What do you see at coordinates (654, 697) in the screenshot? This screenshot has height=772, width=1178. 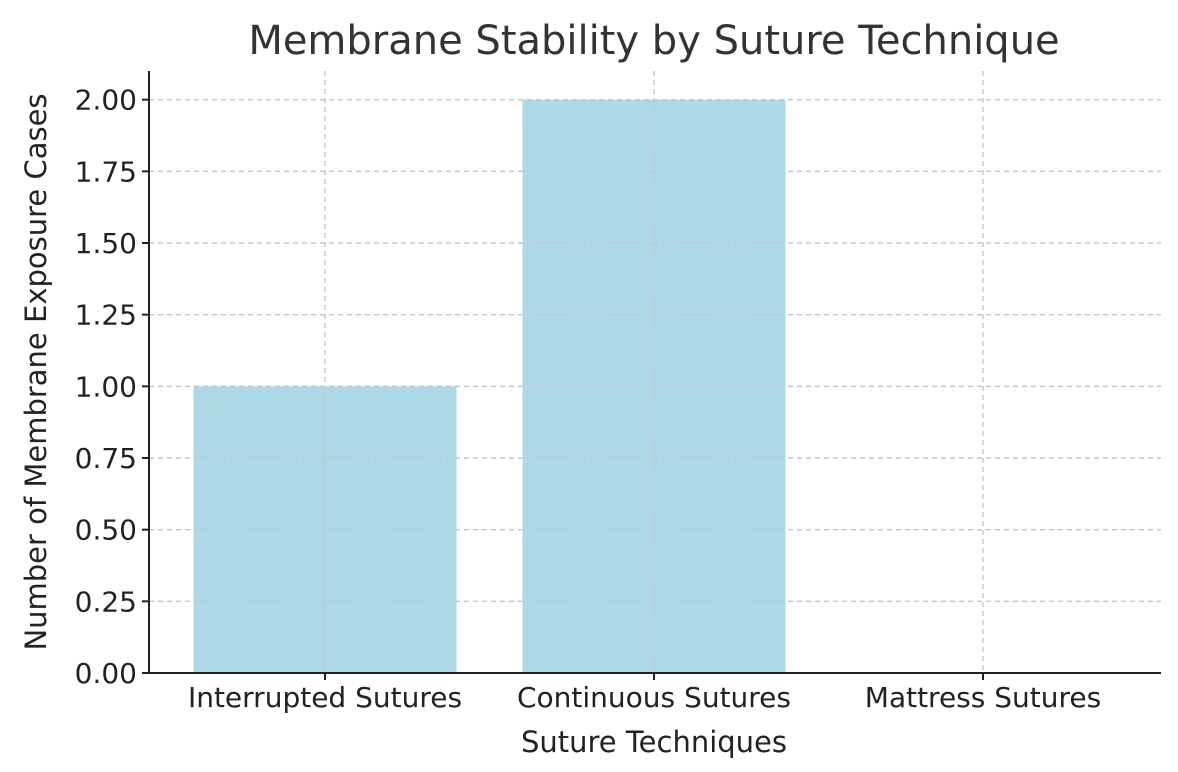 I see `x-tick-label: Continuous Sutures` at bounding box center [654, 697].